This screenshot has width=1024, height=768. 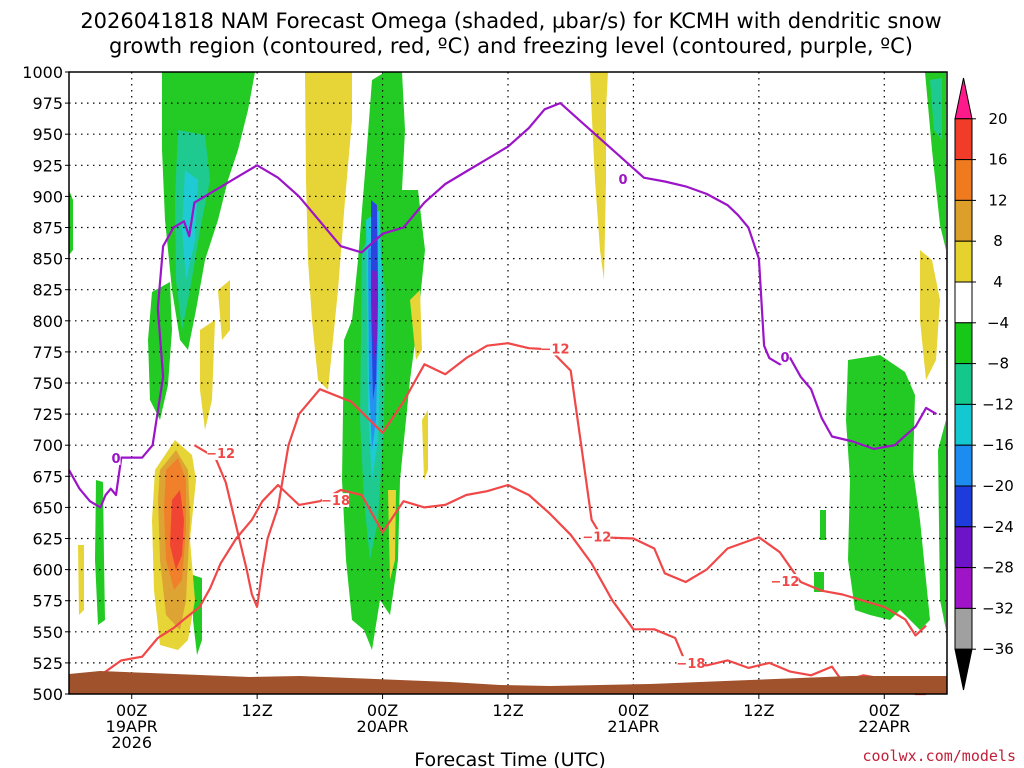 What do you see at coordinates (47, 259) in the screenshot?
I see `y-tick-label: 850` at bounding box center [47, 259].